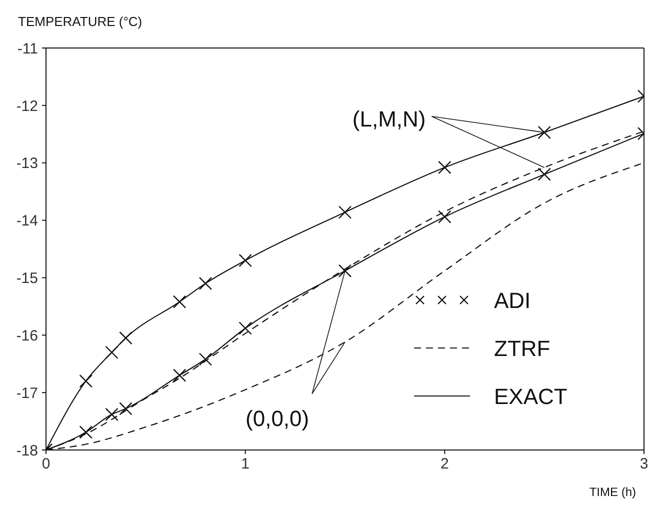 The height and width of the screenshot is (517, 666). Describe the element at coordinates (612, 492) in the screenshot. I see `x-axis-title: TIME (h)` at that location.